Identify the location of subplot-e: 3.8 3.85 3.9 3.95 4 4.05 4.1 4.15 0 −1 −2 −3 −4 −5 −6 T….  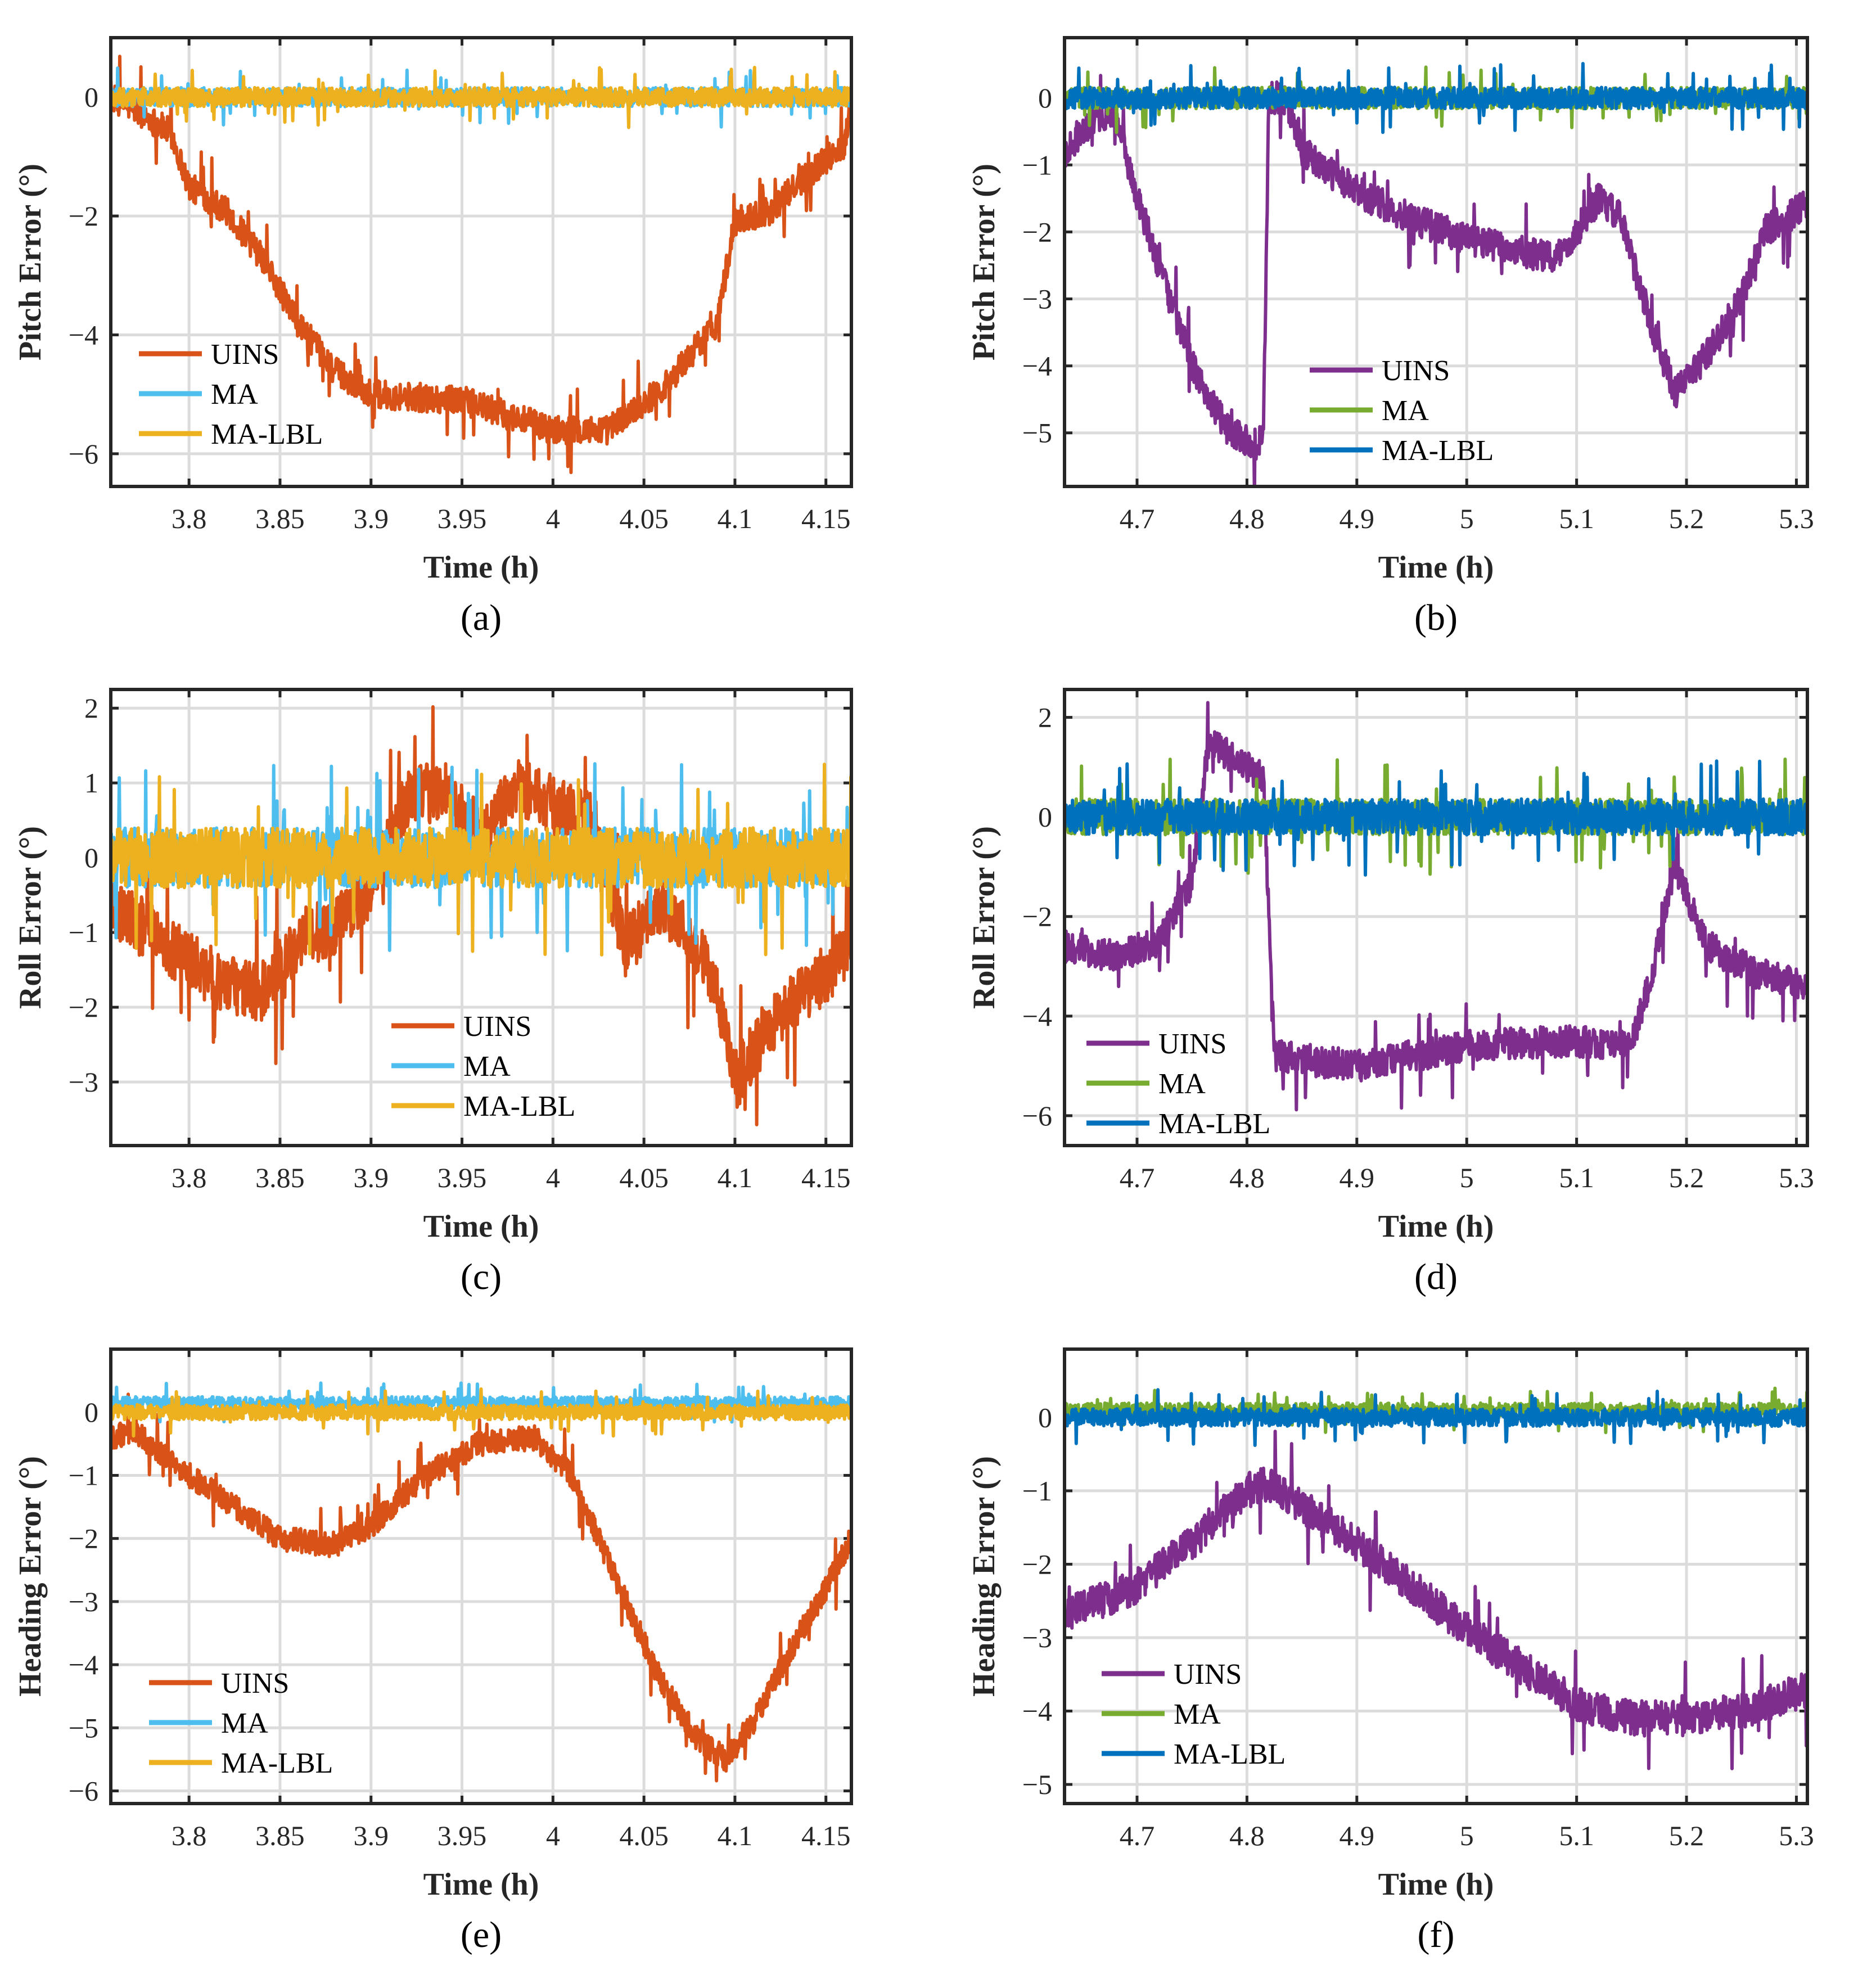
(433, 1651).